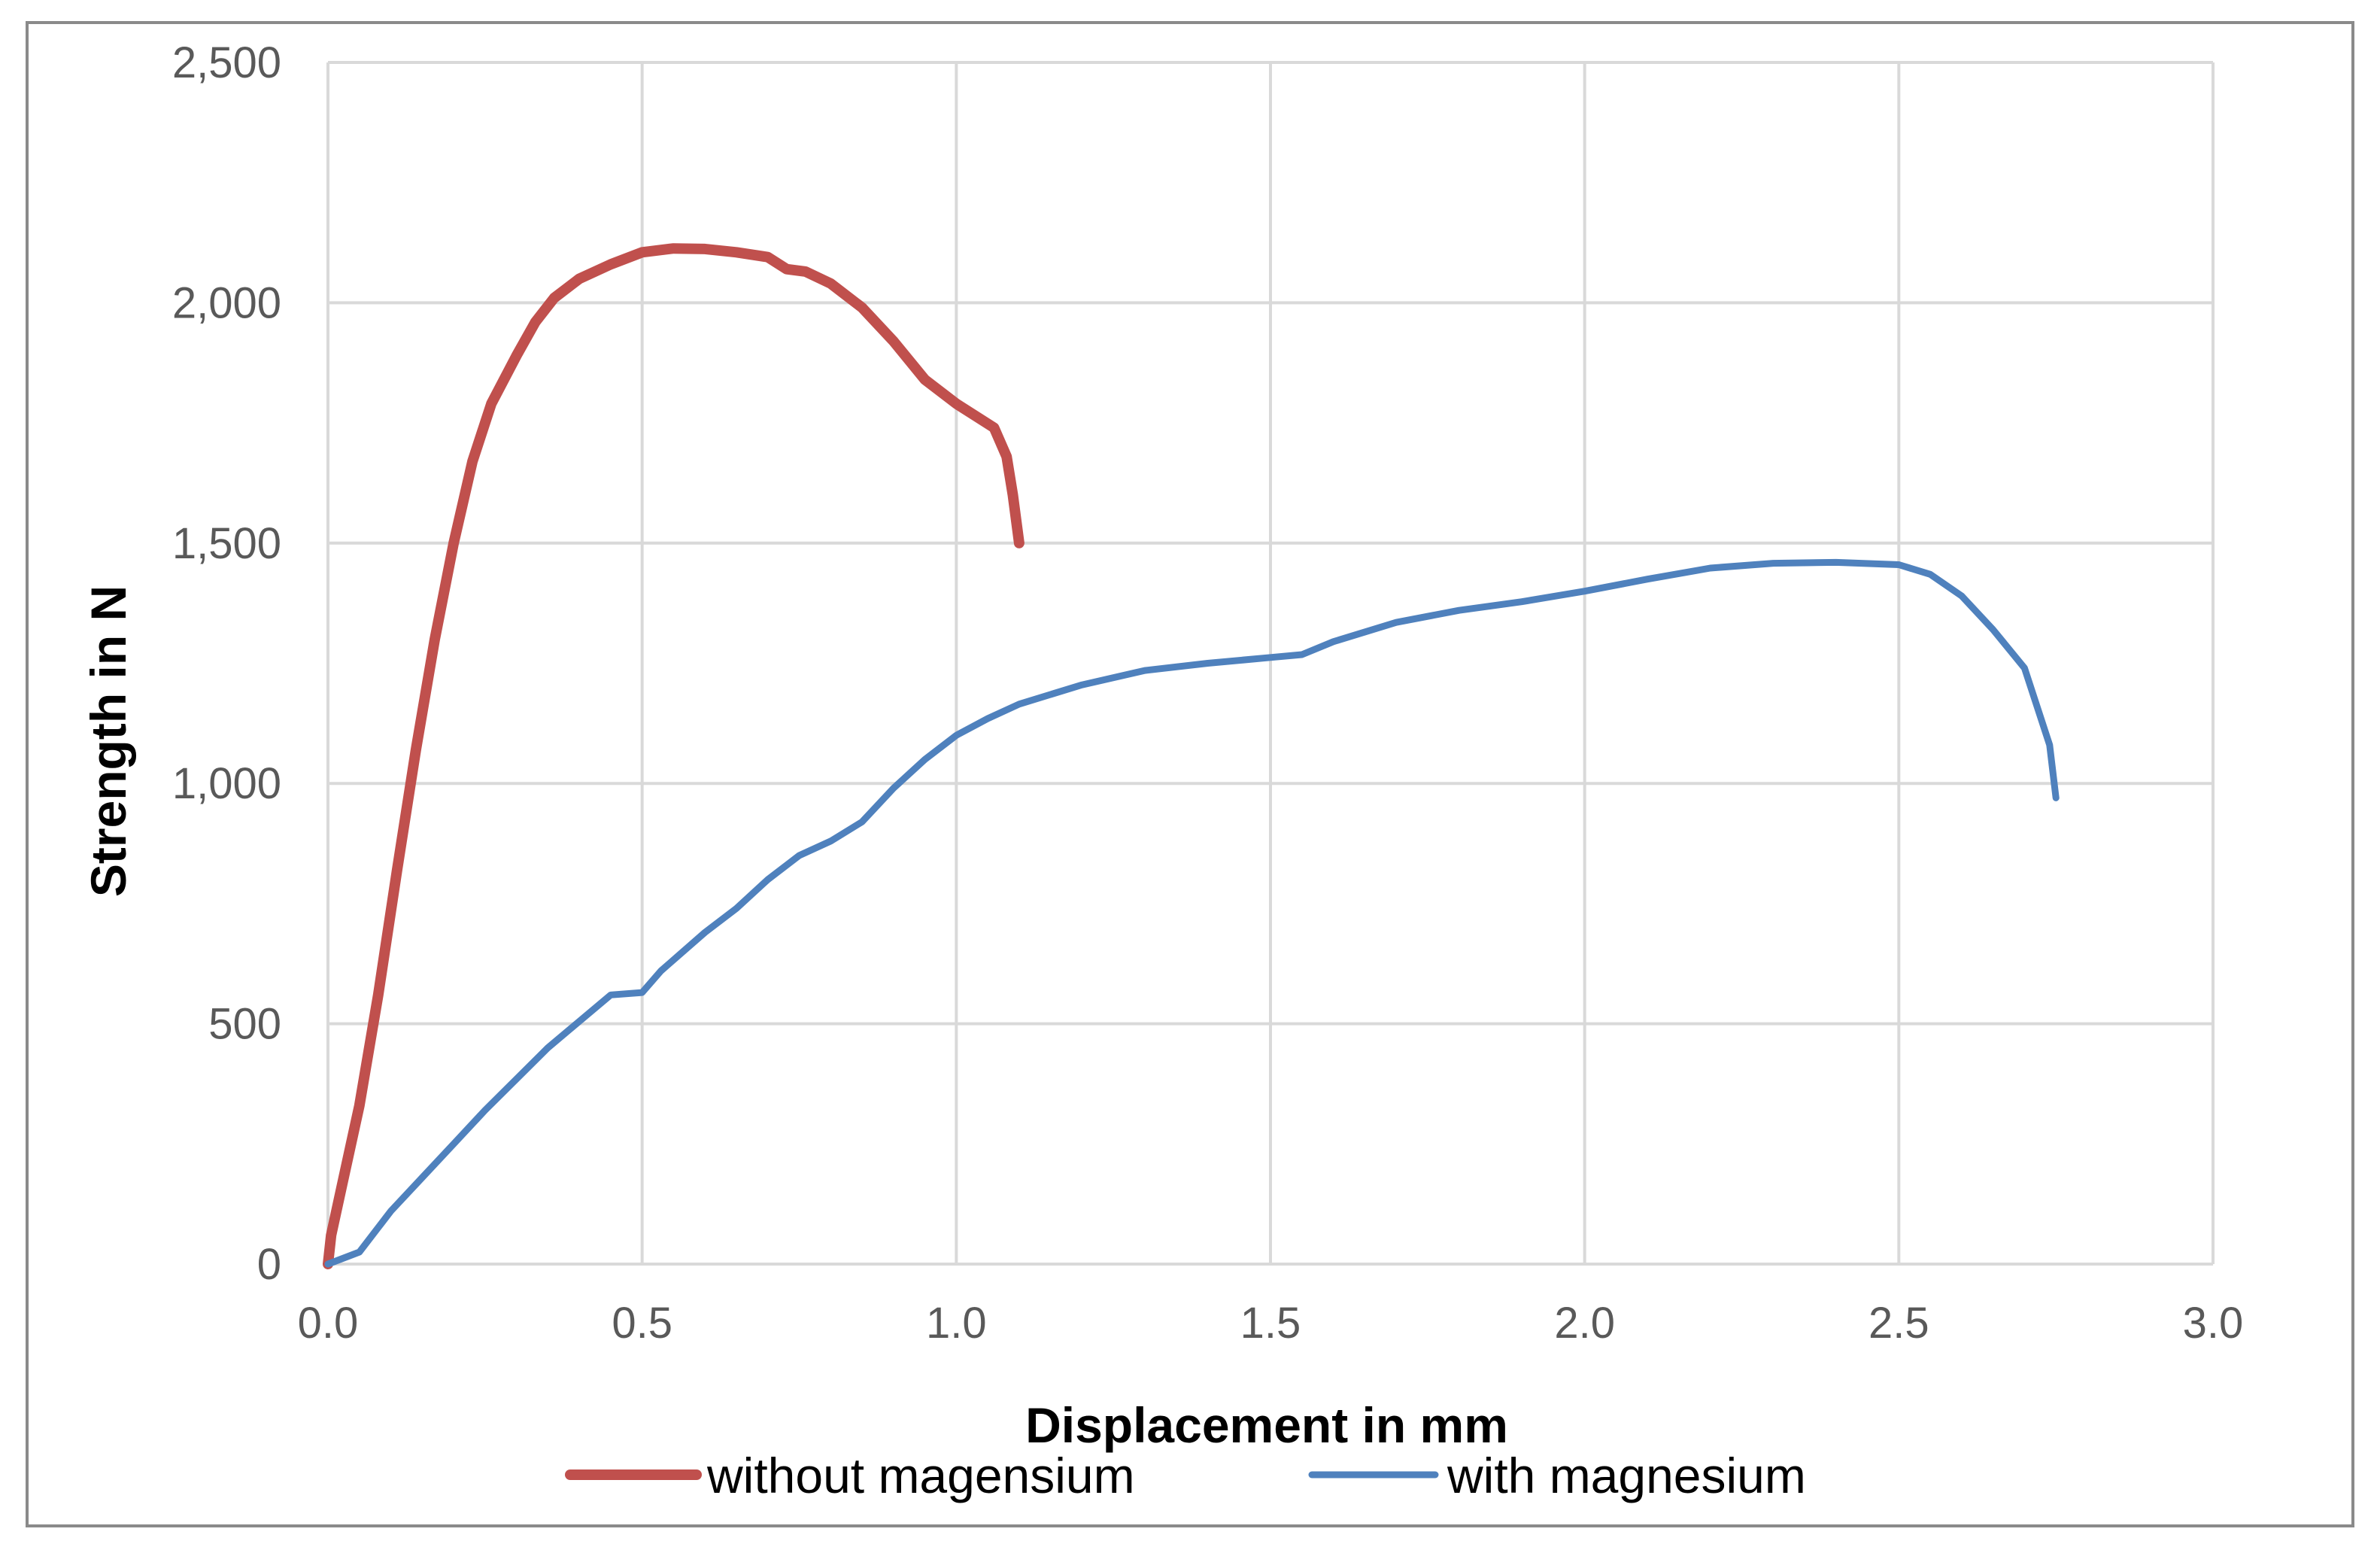 This screenshot has height=1550, width=2380. Describe the element at coordinates (920, 1475) in the screenshot. I see `legend-label-without-magensium: without magensium` at that location.